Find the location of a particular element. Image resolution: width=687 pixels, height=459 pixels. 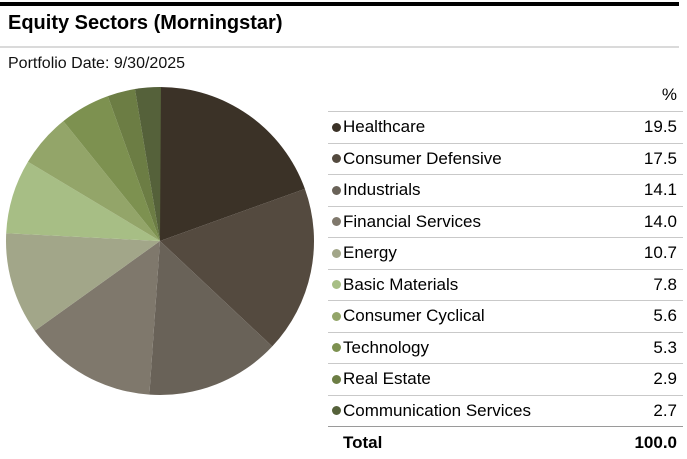

legend-label: Communication Services is located at coordinates (437, 410).